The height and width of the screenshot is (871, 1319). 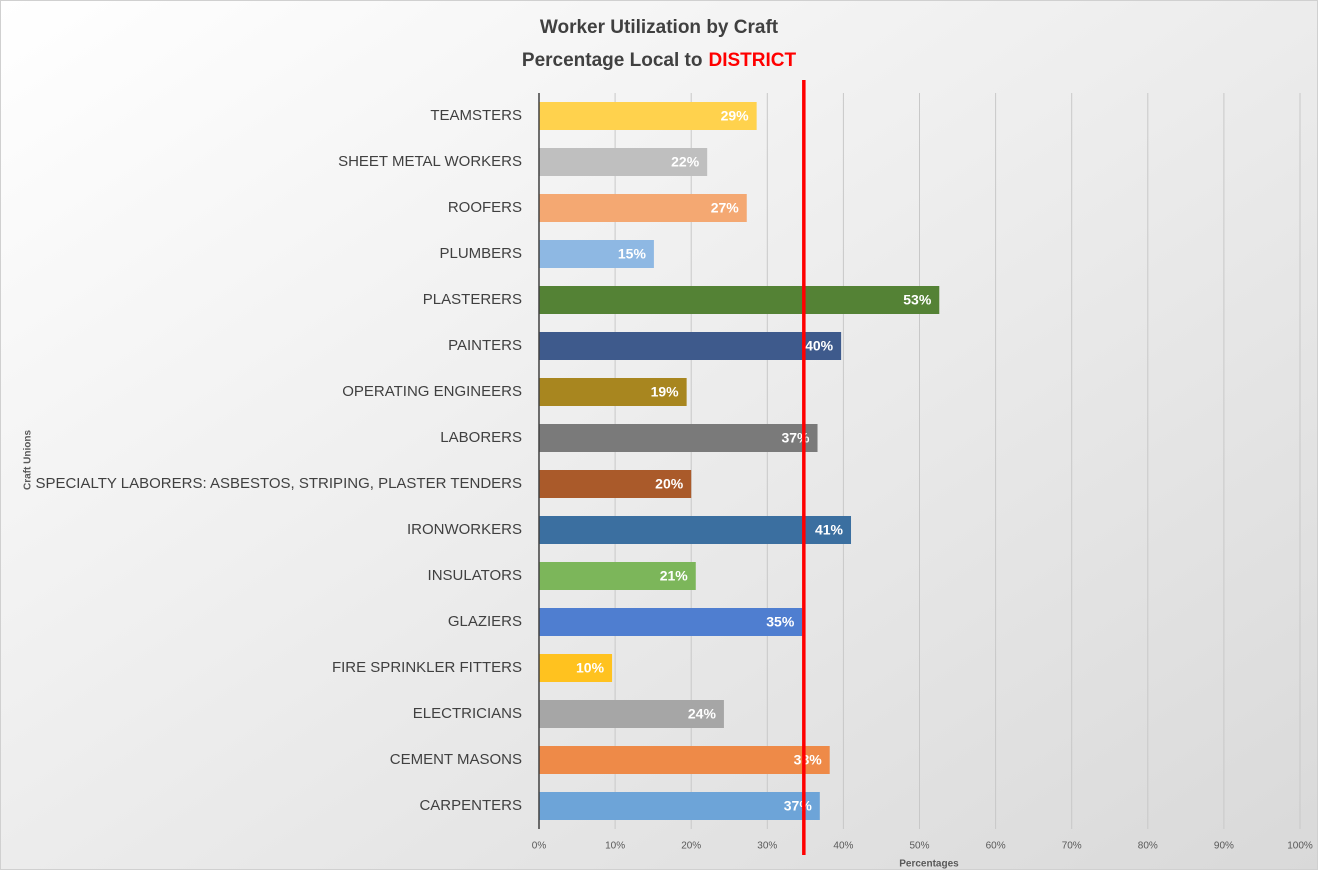 What do you see at coordinates (767, 846) in the screenshot?
I see `x-tick-label: 30%` at bounding box center [767, 846].